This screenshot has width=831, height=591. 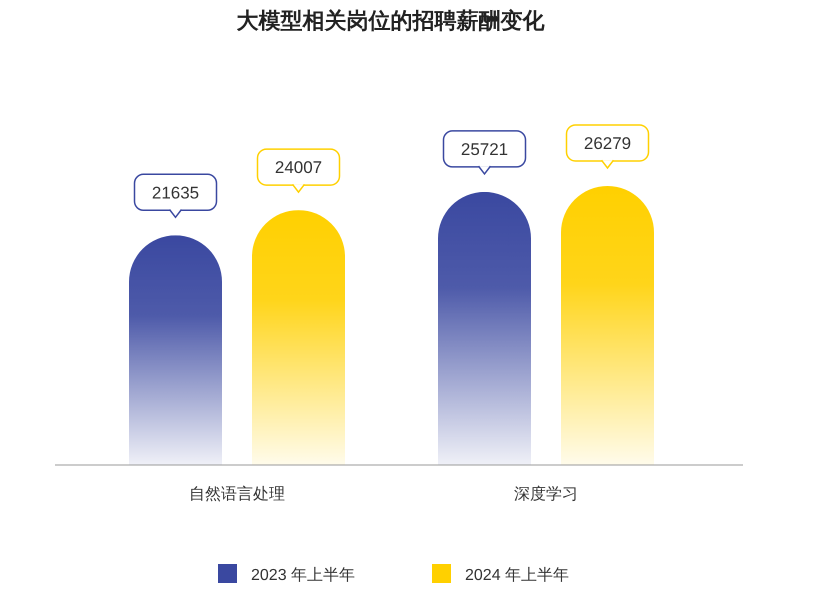 What do you see at coordinates (546, 494) in the screenshot?
I see `x-tick-label: 深度学习` at bounding box center [546, 494].